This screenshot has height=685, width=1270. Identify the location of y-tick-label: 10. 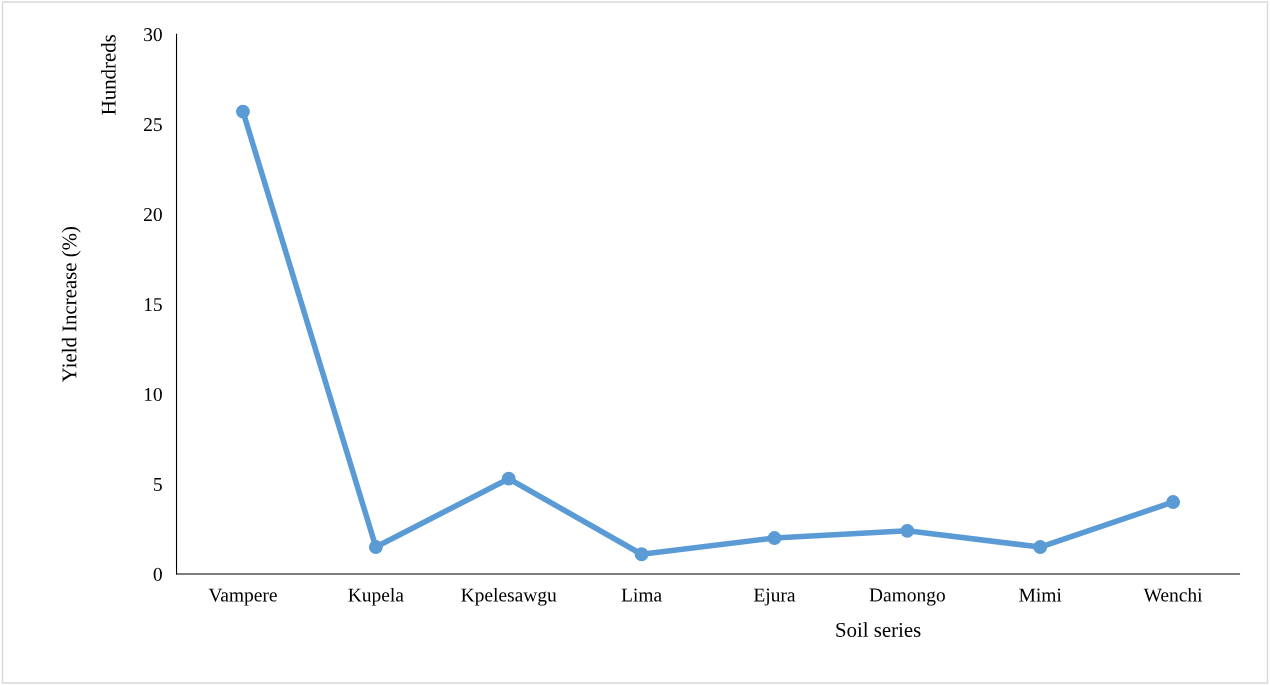
(153, 394).